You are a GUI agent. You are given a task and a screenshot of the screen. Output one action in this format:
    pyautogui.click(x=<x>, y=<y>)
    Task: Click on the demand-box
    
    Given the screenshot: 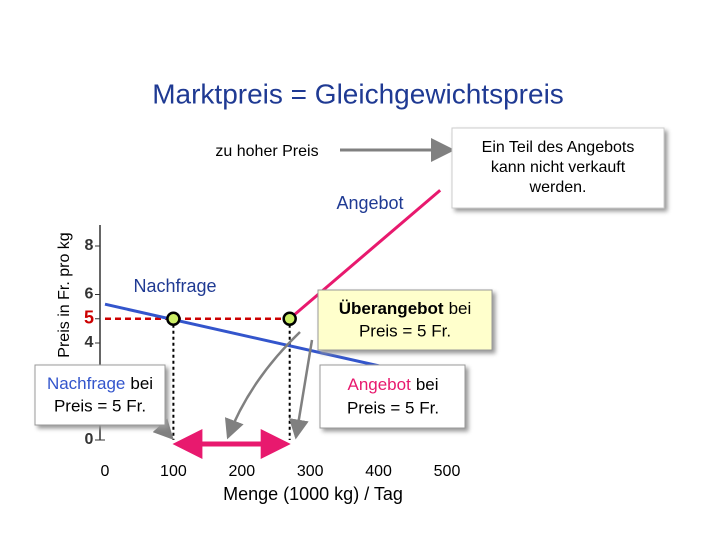 What is the action you would take?
    pyautogui.click(x=100, y=395)
    